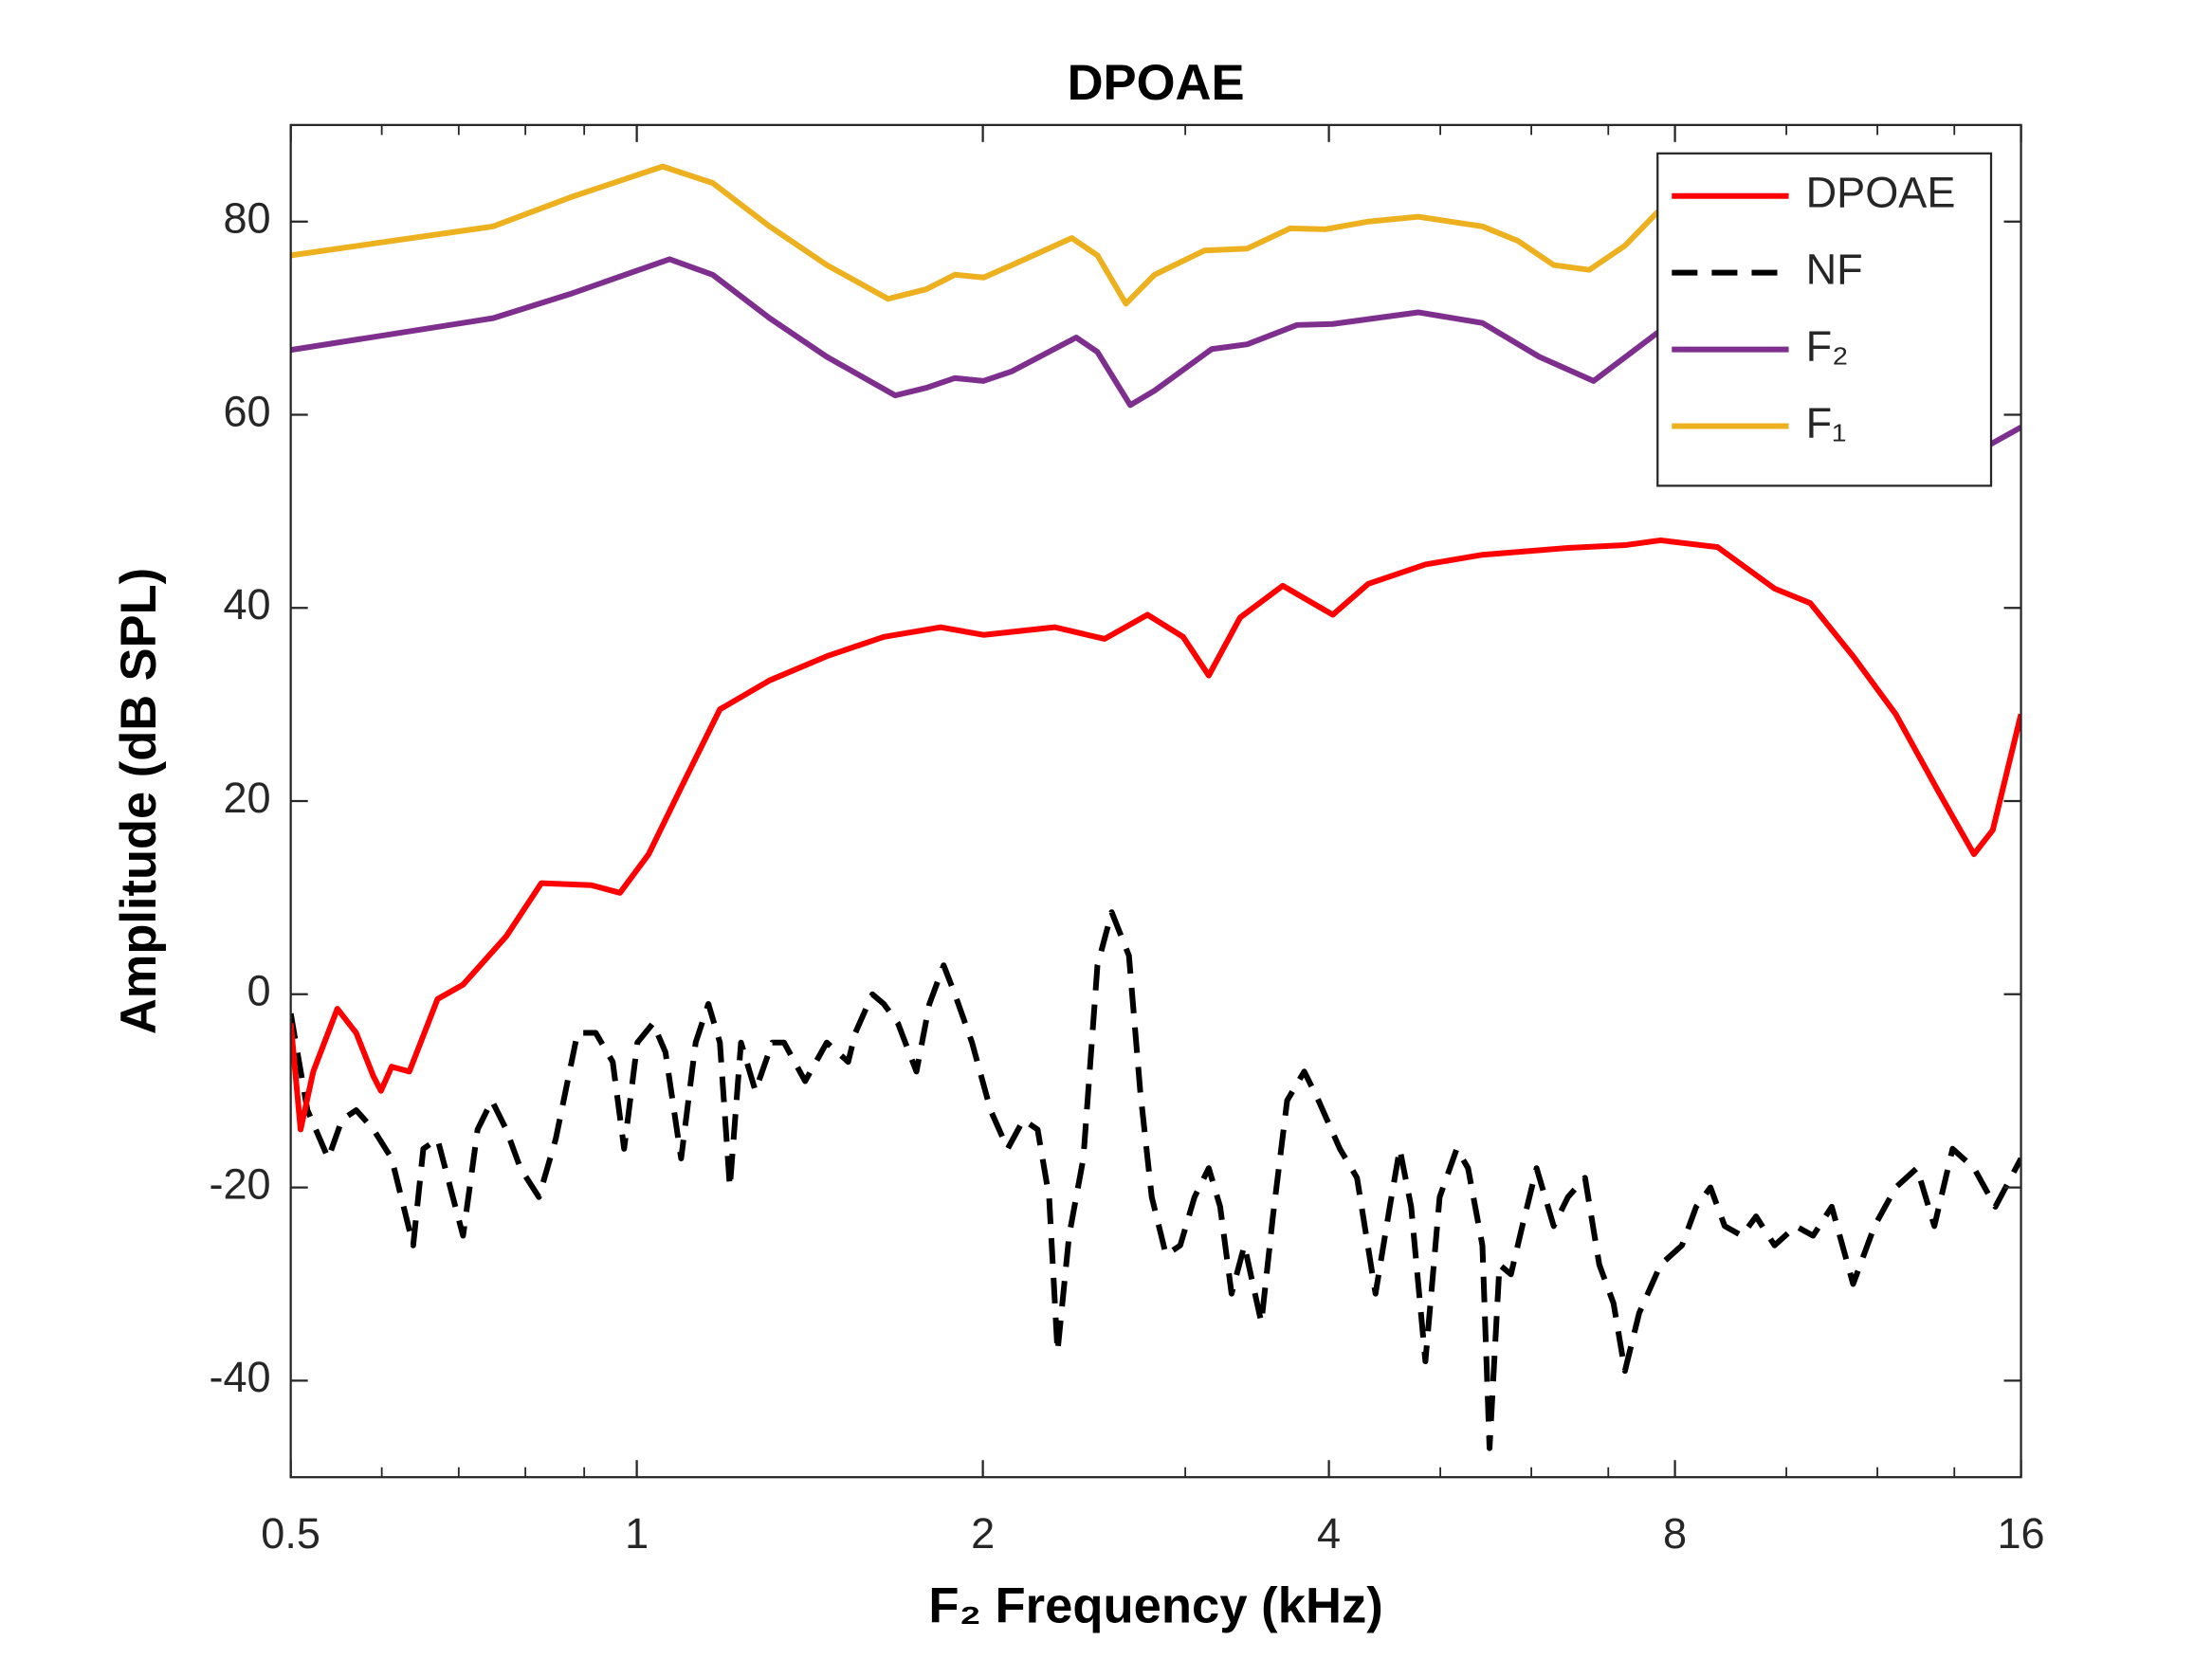 The width and height of the screenshot is (2212, 1659). I want to click on chart-title: DPOAE, so click(1156, 83).